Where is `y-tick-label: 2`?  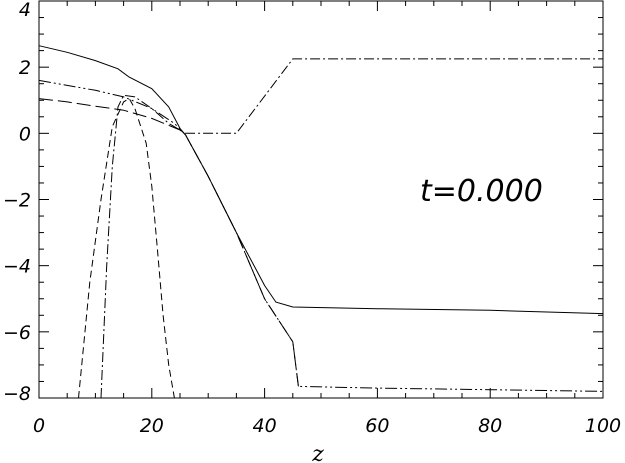
y-tick-label: 2 is located at coordinates (25, 68).